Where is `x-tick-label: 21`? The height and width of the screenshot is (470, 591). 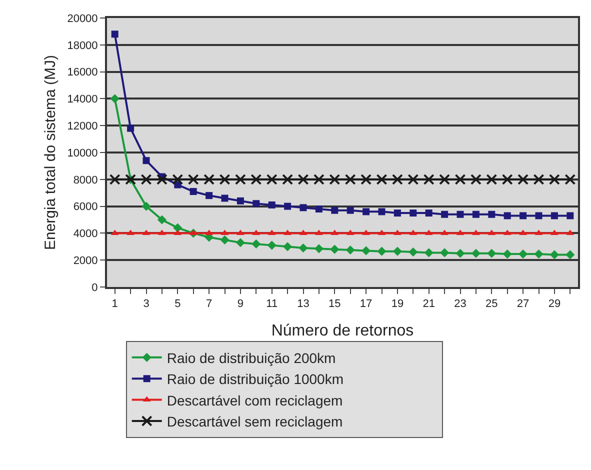 x-tick-label: 21 is located at coordinates (428, 304).